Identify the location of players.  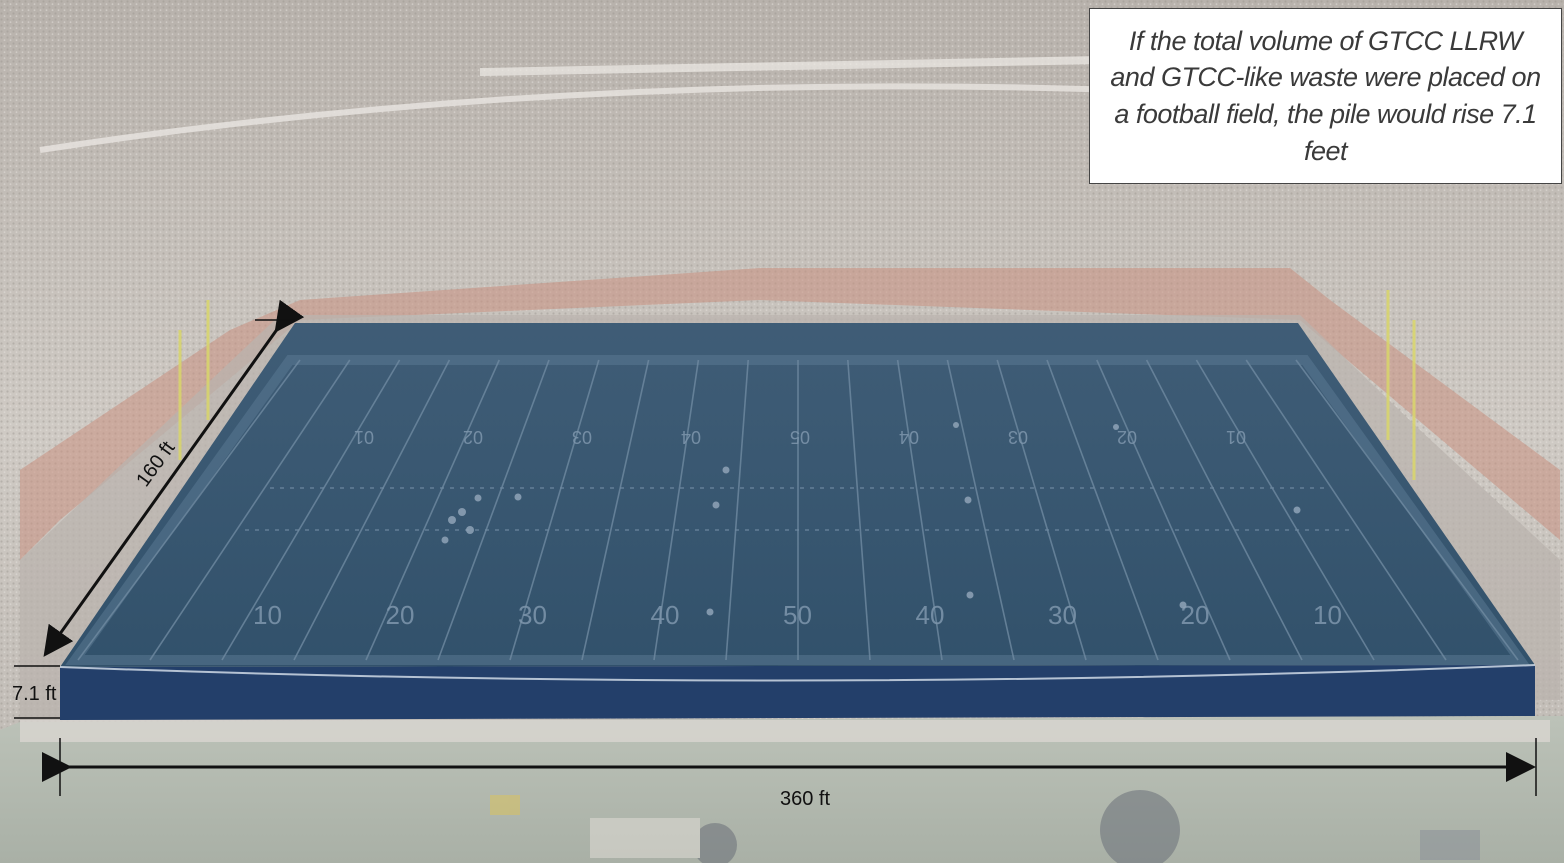
(871, 519).